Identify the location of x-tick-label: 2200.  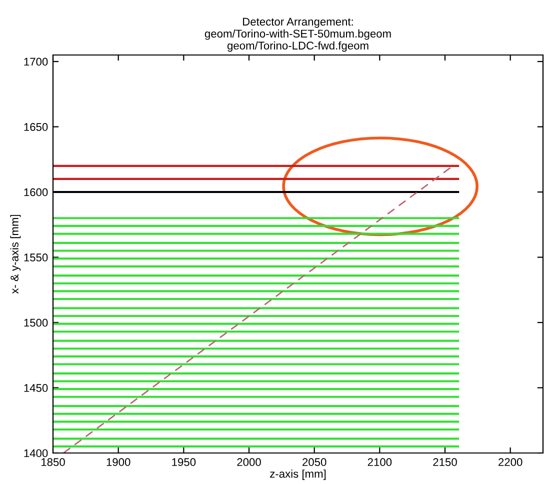
(510, 462).